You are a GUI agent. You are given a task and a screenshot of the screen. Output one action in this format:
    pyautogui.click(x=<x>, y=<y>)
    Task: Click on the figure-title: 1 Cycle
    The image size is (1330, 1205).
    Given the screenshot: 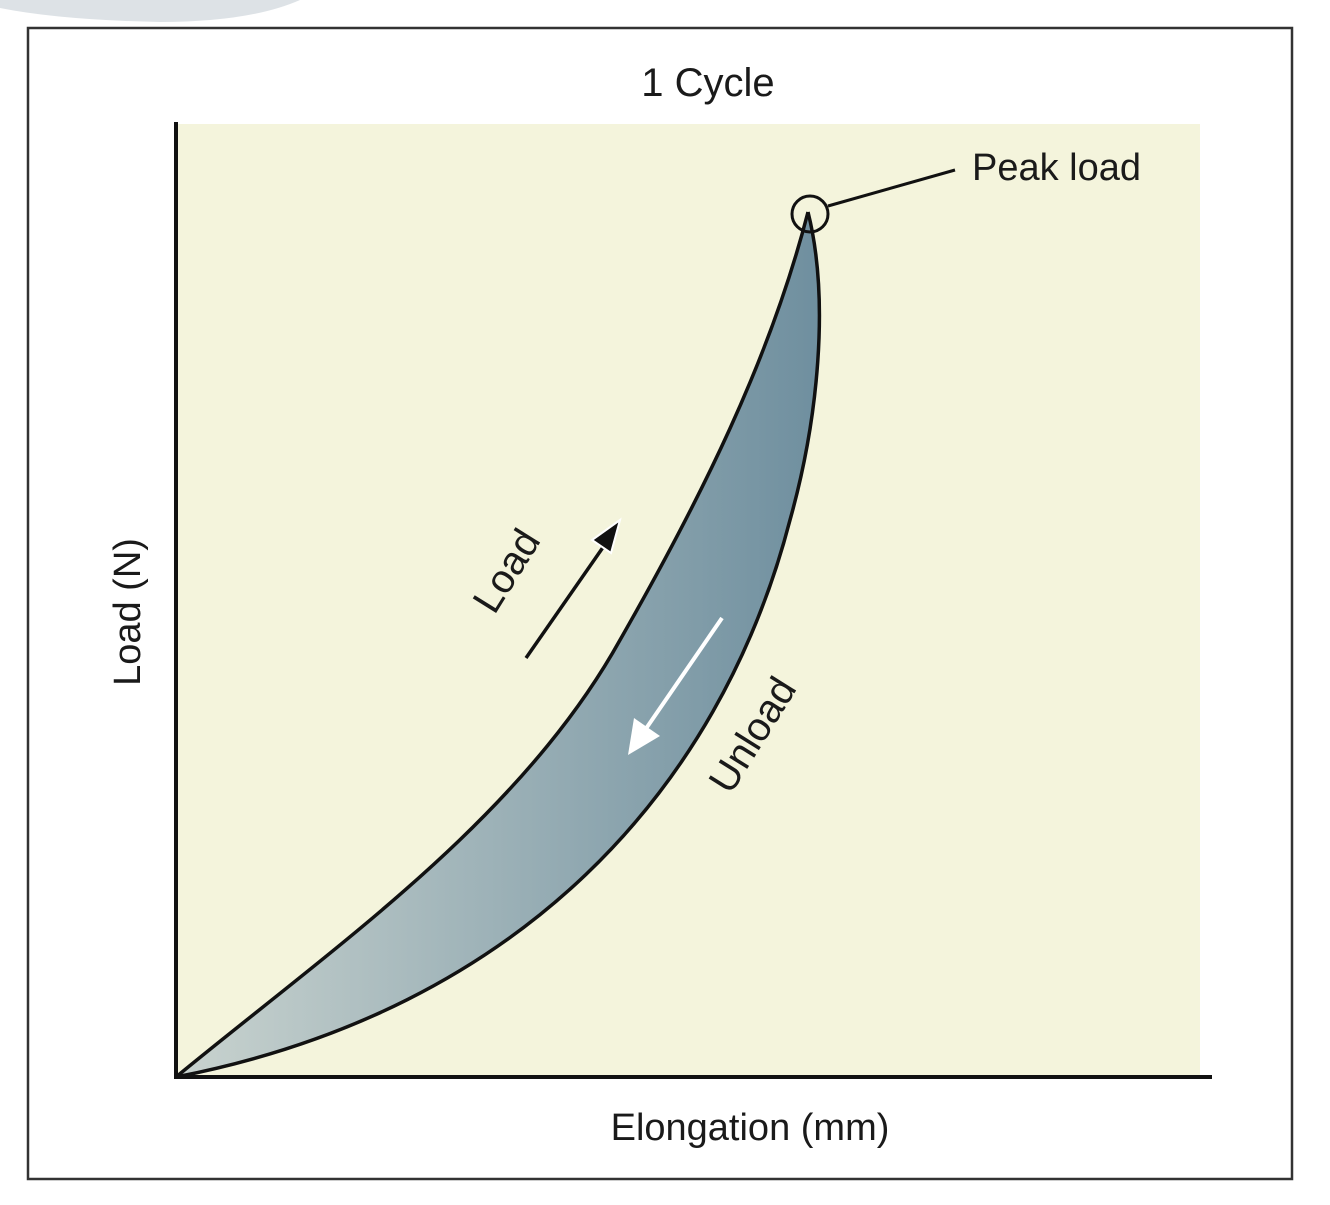 What is the action you would take?
    pyautogui.click(x=707, y=83)
    